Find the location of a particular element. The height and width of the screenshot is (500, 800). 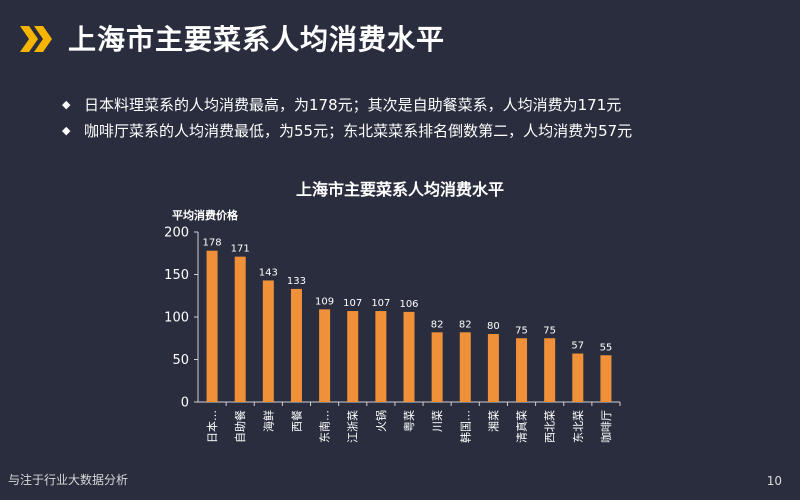

chart-title: 上海市主要菜系人均消费水平 is located at coordinates (399, 189).